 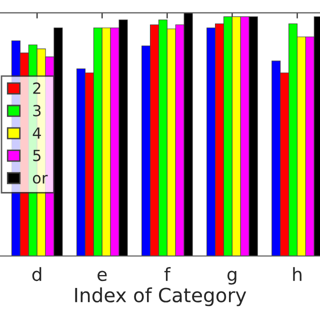 What do you see at coordinates (37, 274) in the screenshot?
I see `x-tick-label: d` at bounding box center [37, 274].